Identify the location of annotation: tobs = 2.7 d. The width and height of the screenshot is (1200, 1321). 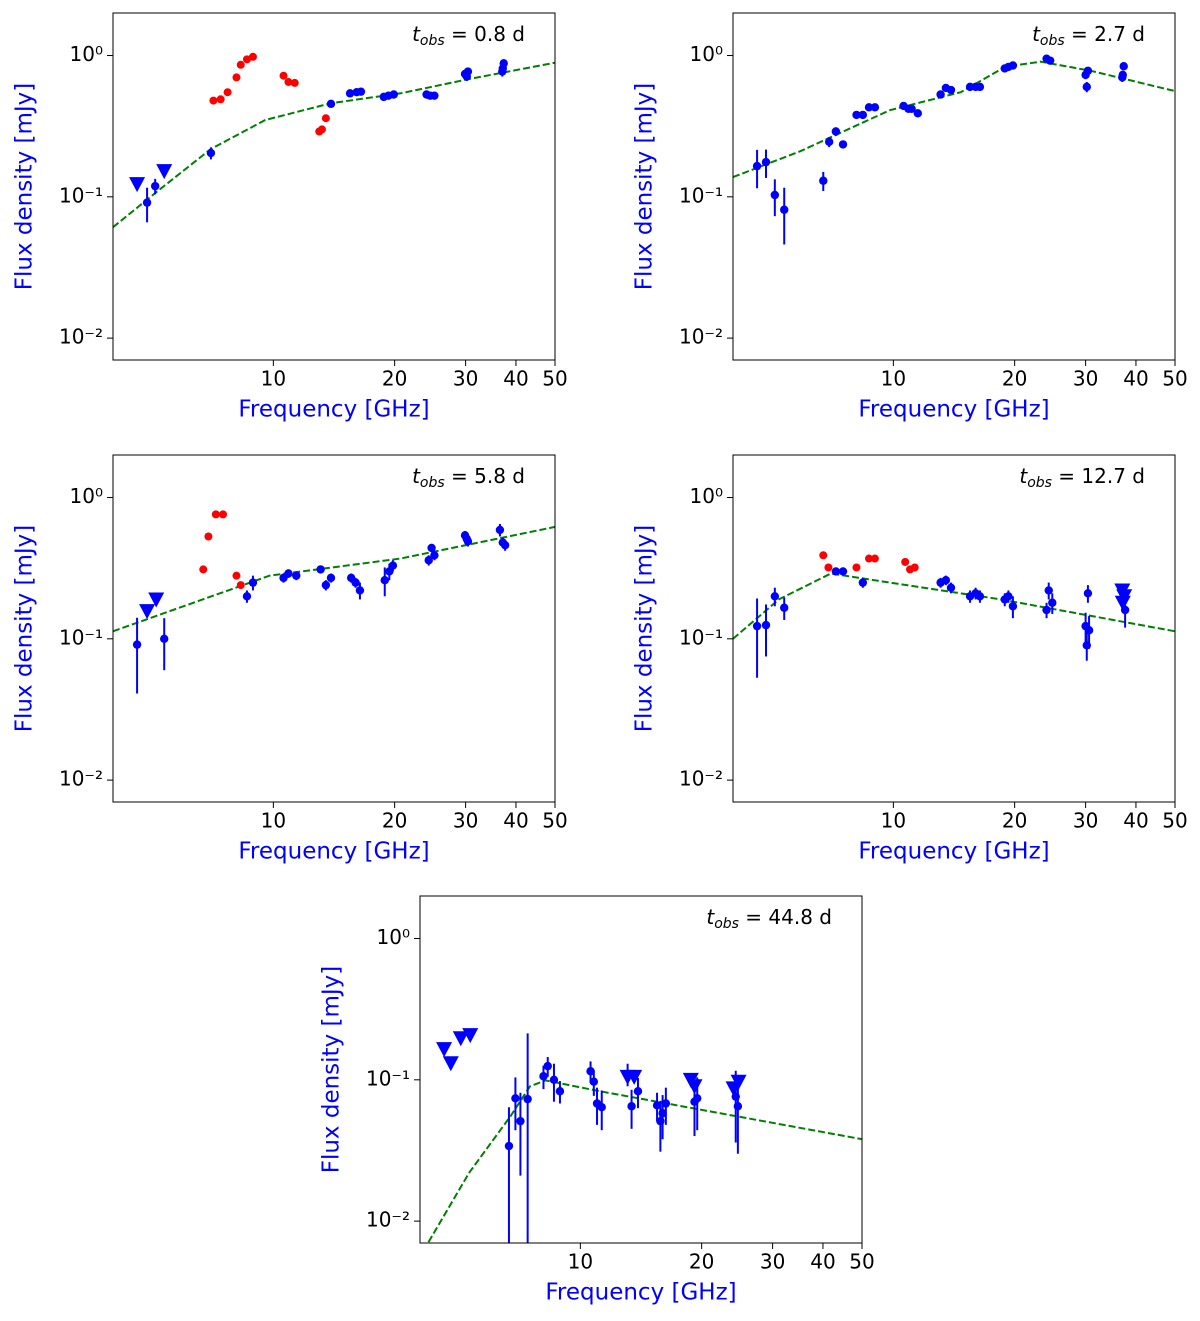
(1088, 36).